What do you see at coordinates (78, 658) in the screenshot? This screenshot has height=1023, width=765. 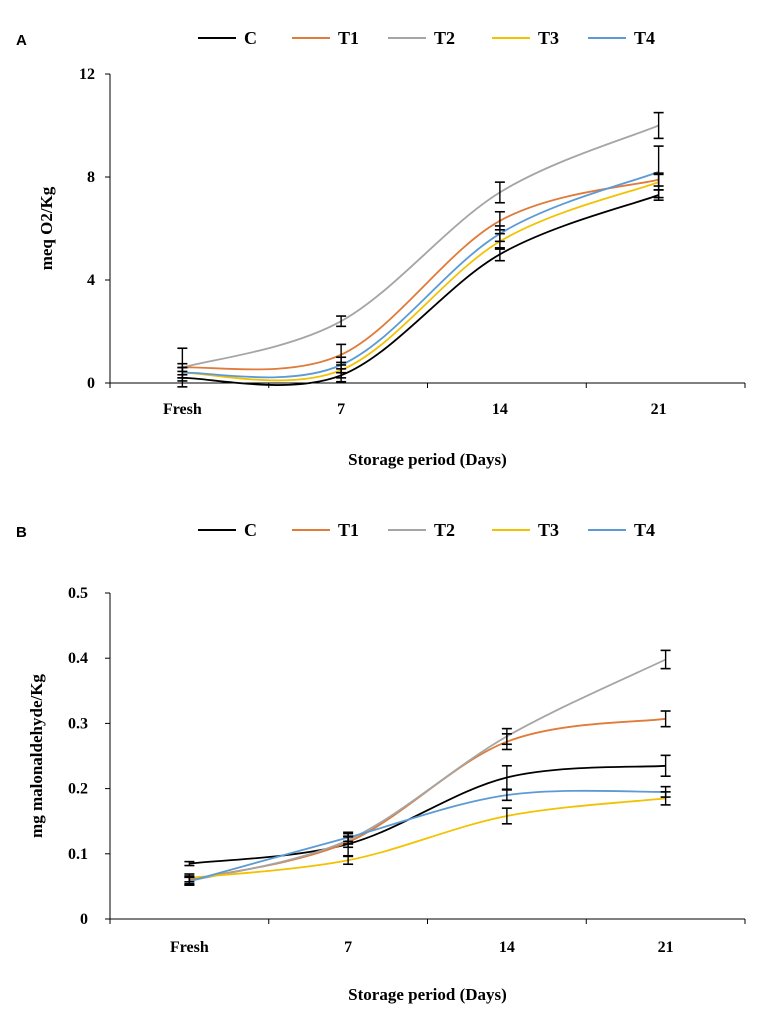 I see `y-tick-label: 0.4` at bounding box center [78, 658].